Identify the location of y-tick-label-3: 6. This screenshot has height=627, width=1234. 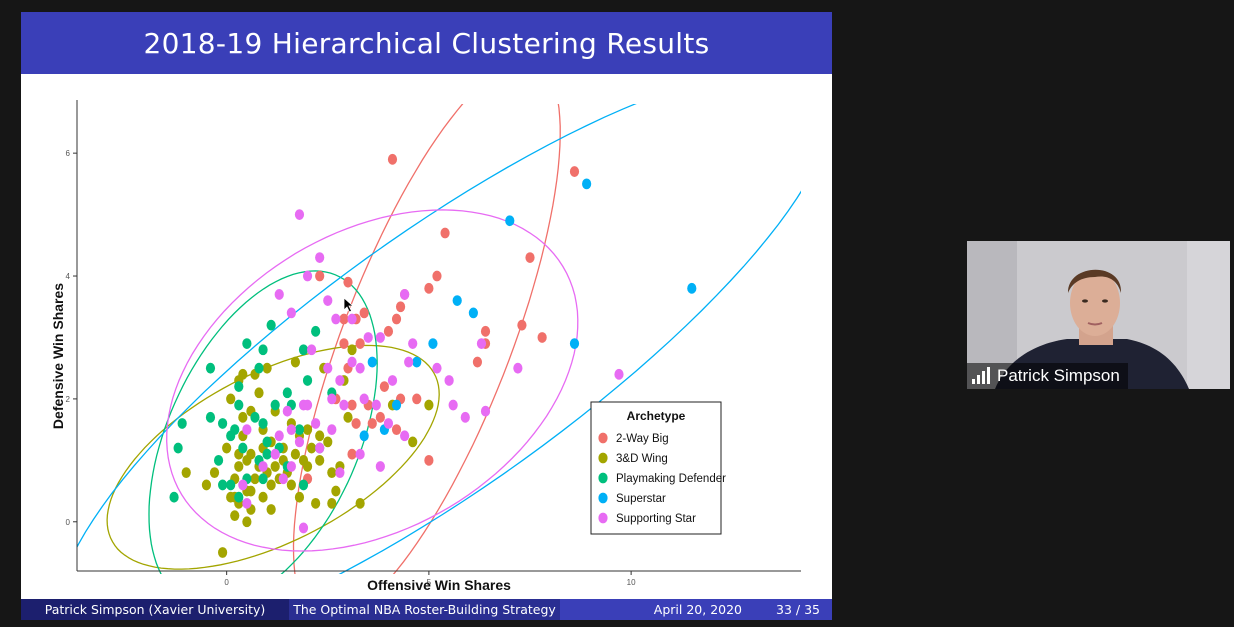
(68, 153).